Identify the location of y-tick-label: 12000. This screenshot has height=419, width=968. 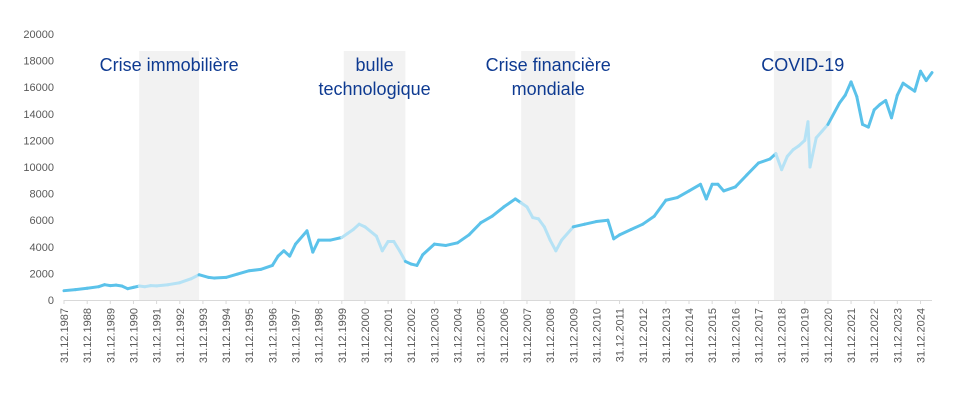
(38, 141).